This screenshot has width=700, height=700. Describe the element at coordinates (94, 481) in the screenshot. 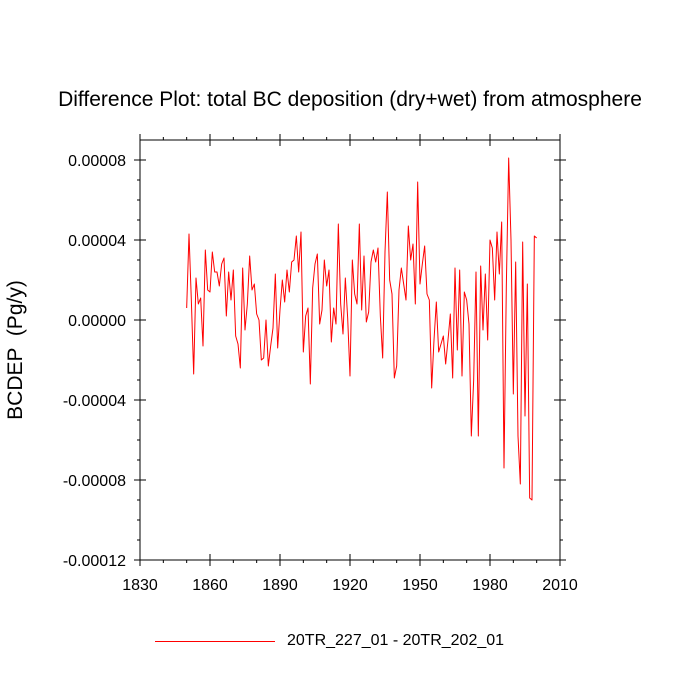

I see `y-tick-label: -0.00008` at that location.